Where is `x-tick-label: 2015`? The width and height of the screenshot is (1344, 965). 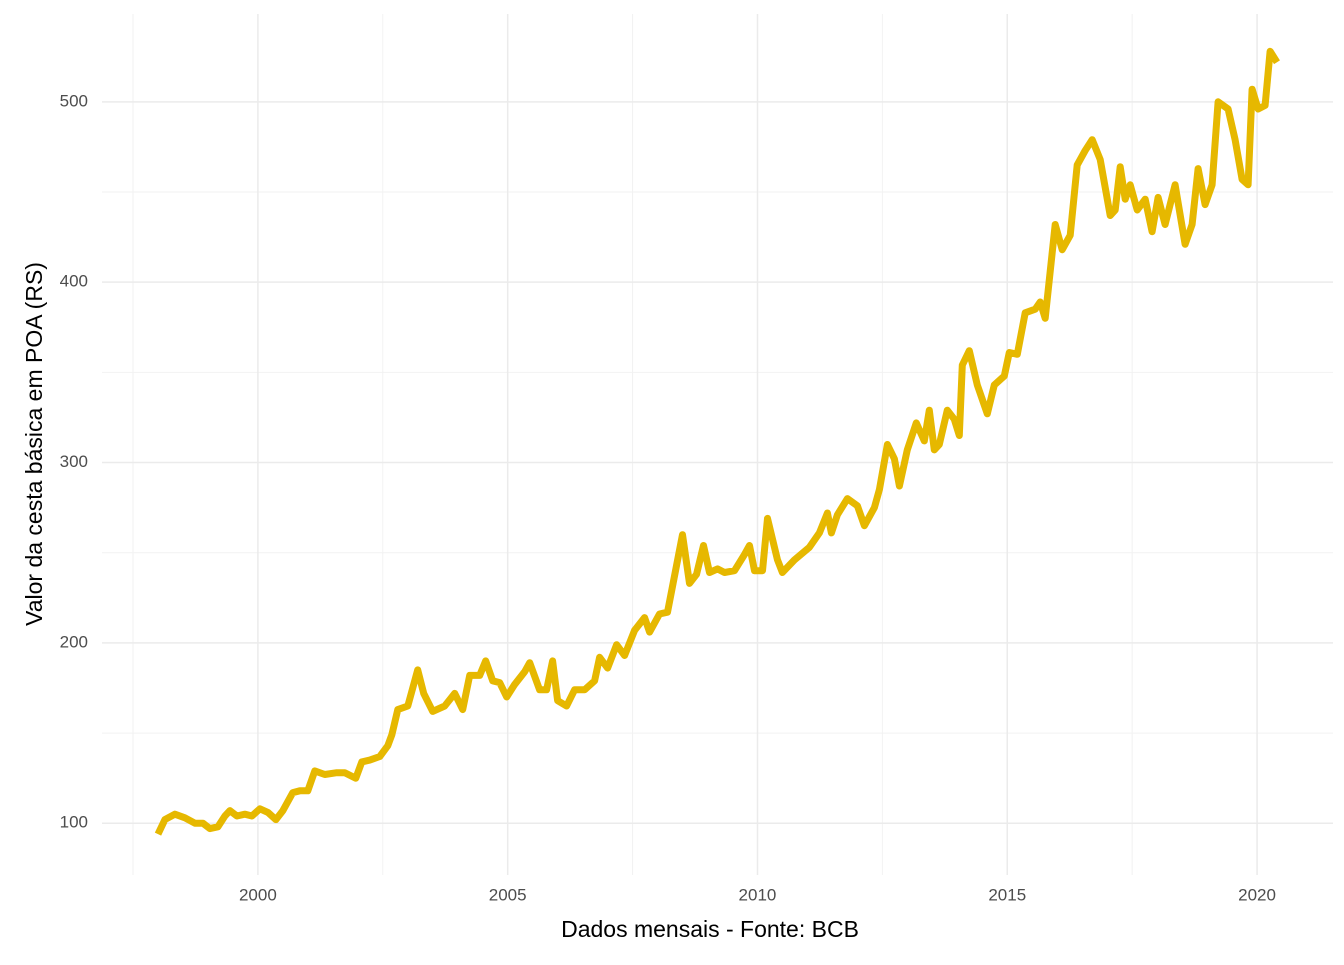 x-tick-label: 2015 is located at coordinates (1007, 894).